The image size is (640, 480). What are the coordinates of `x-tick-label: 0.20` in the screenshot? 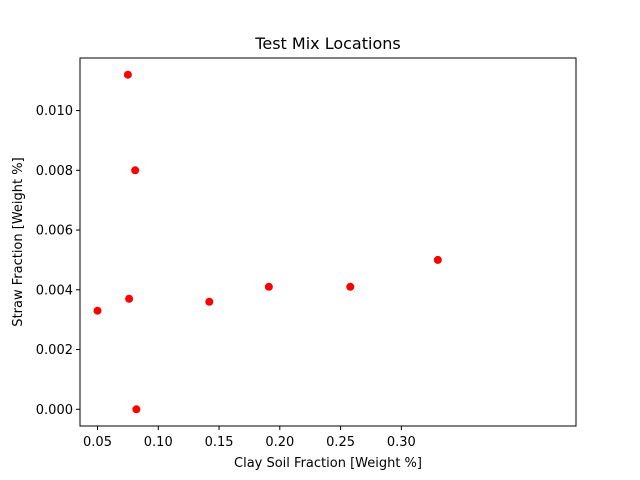 It's located at (279, 442).